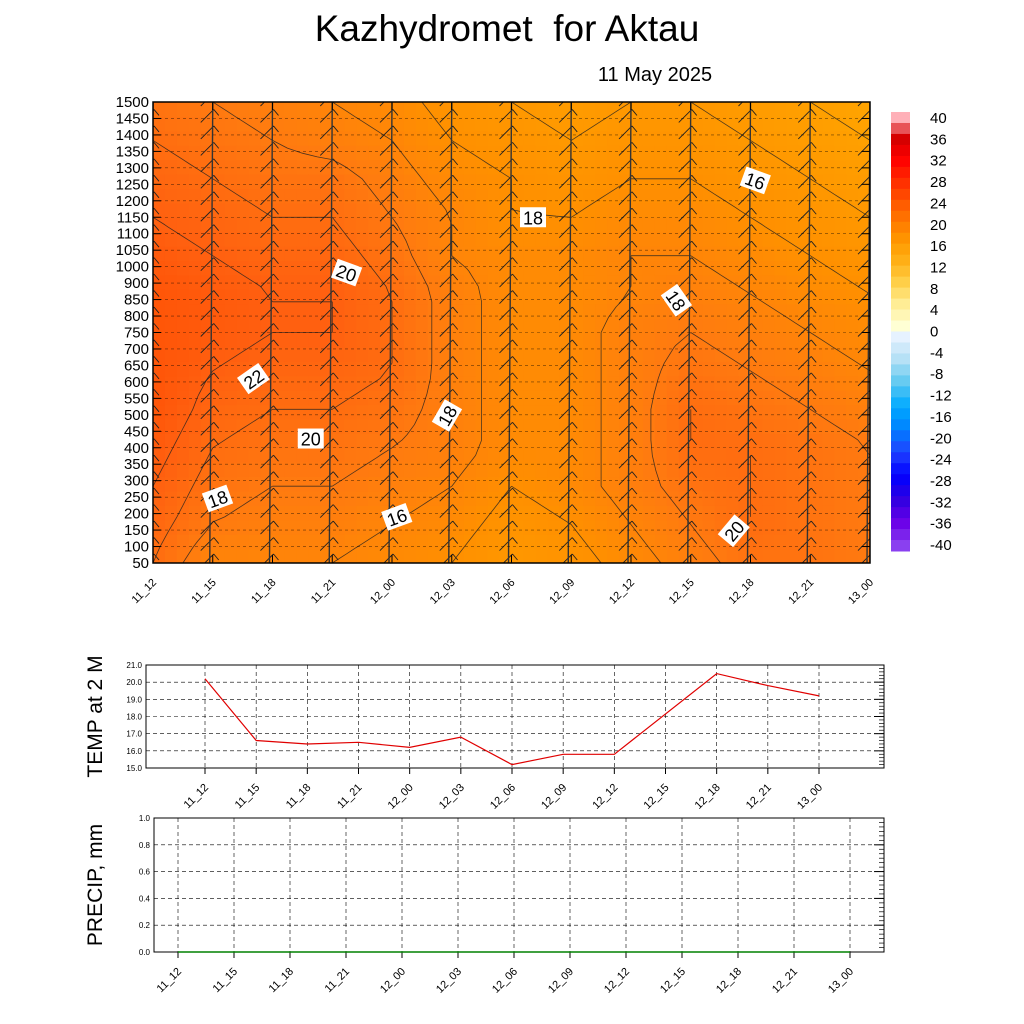 This screenshot has height=1024, width=1024. I want to click on y-tick-label: 1500, so click(132, 102).